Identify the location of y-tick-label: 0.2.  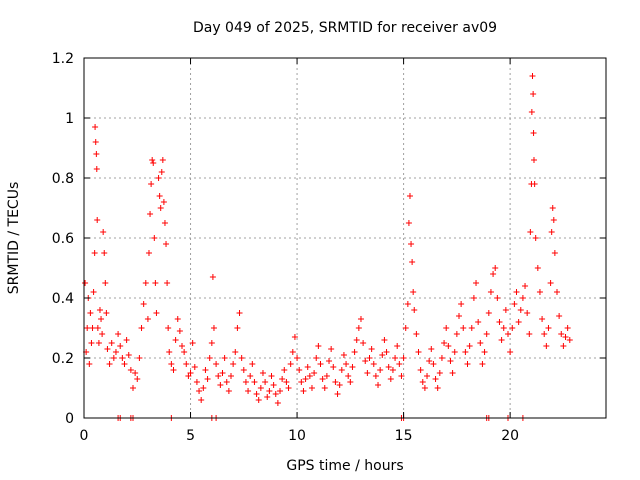
(63, 359).